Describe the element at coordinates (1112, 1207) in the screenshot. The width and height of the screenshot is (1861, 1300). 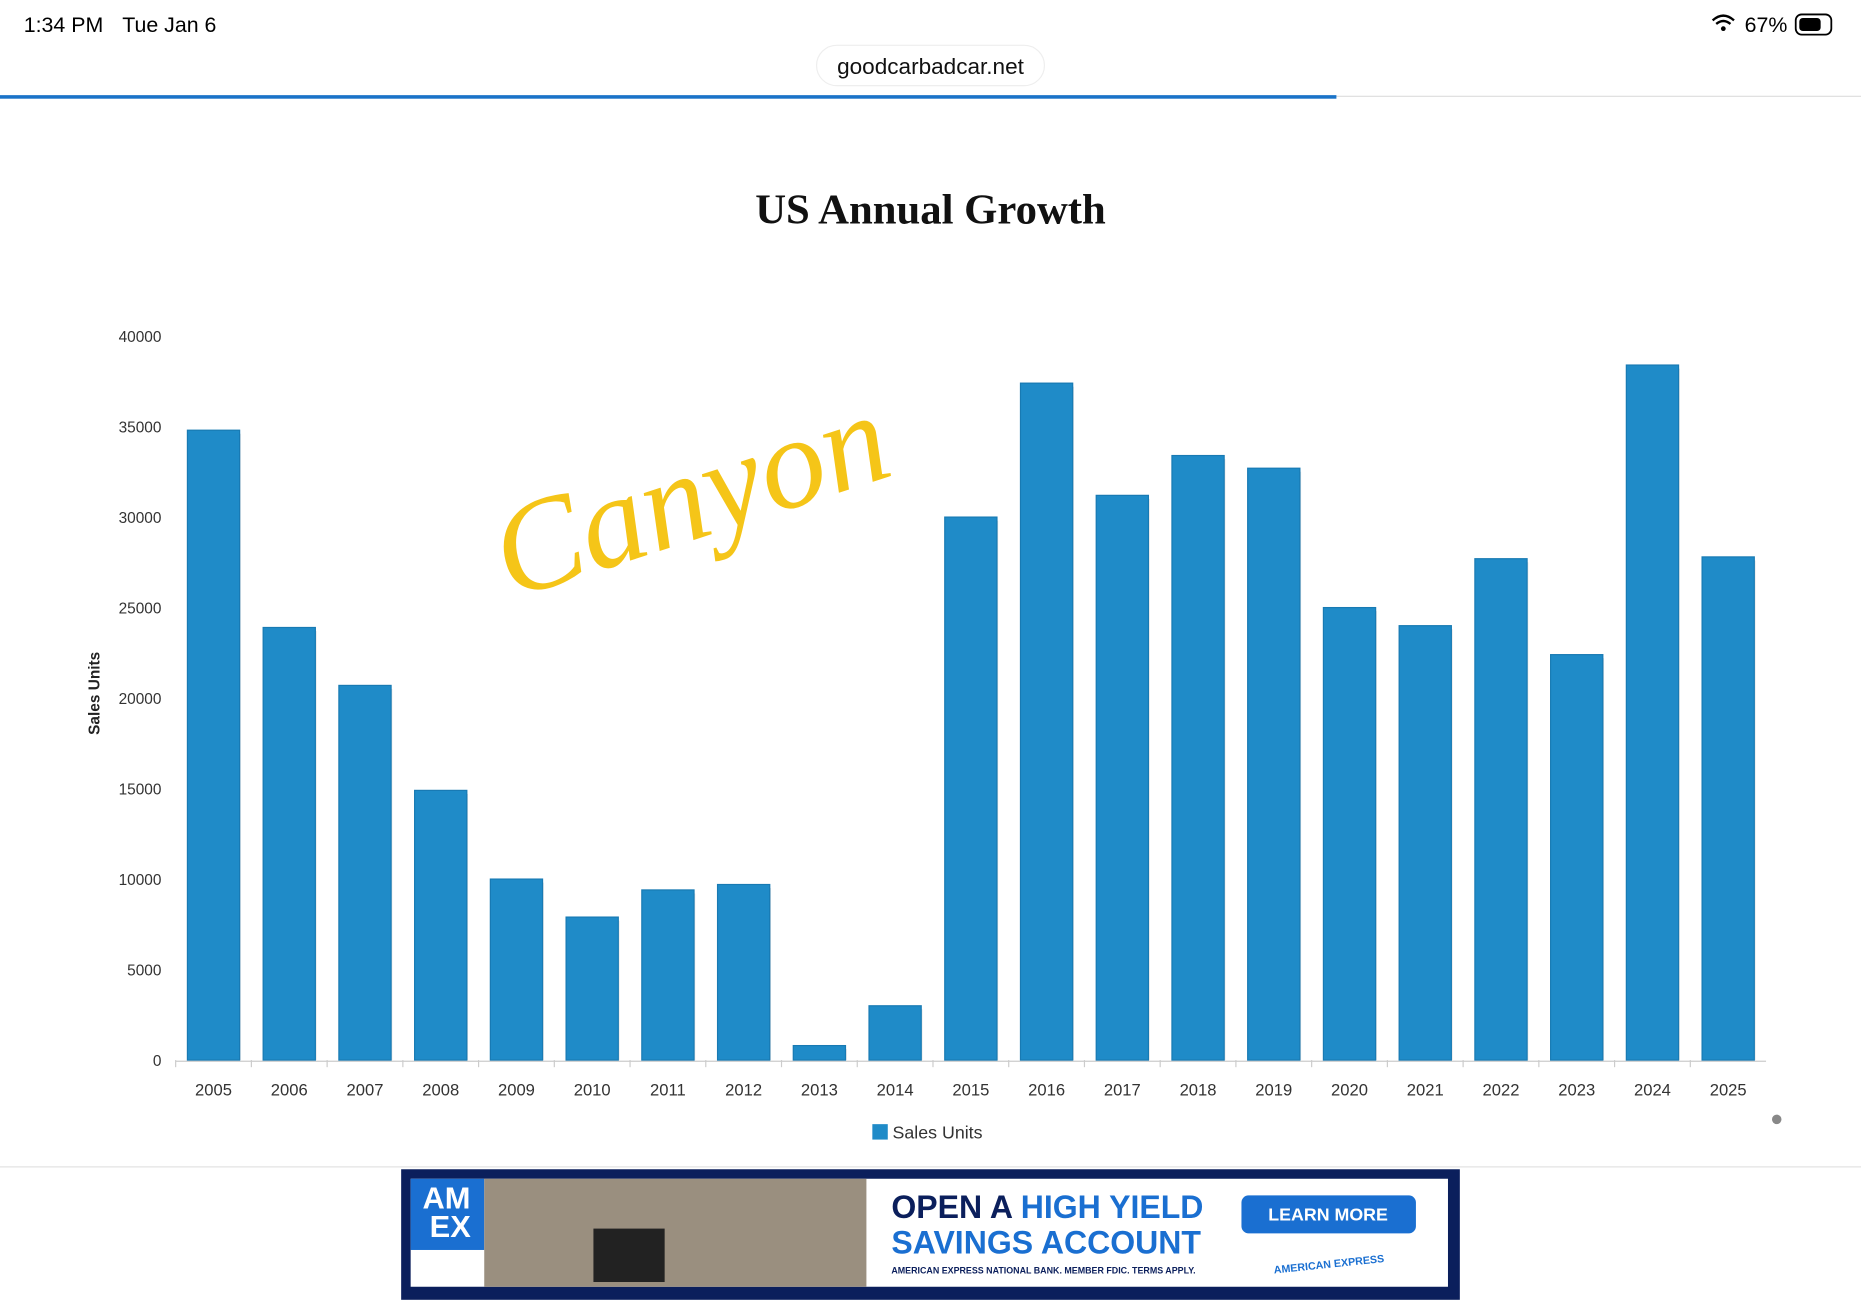
I see `ad-headline-b: HIGH YIELD` at that location.